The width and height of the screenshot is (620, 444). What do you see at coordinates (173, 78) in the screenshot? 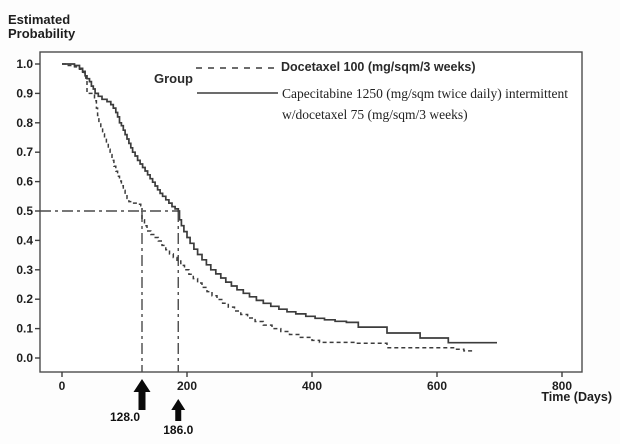
I see `legend-title: Group` at bounding box center [173, 78].